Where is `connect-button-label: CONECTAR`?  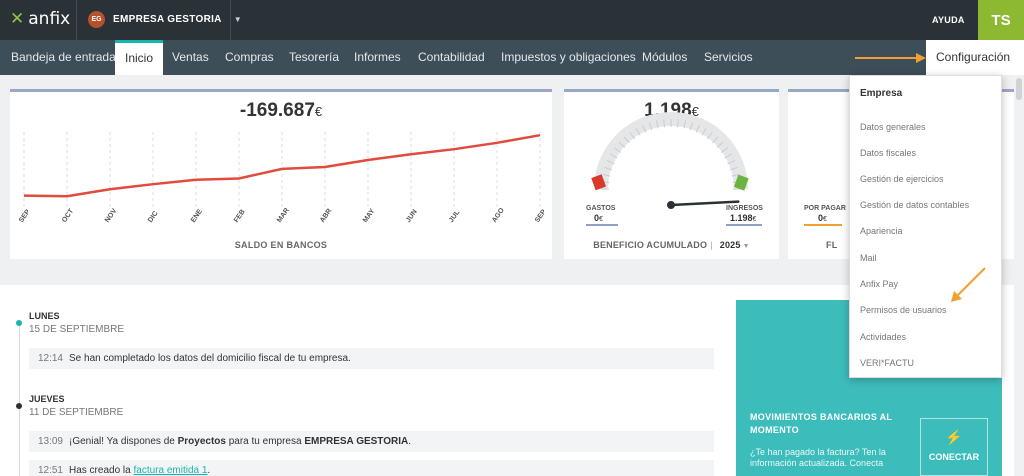 connect-button-label: CONECTAR is located at coordinates (954, 457).